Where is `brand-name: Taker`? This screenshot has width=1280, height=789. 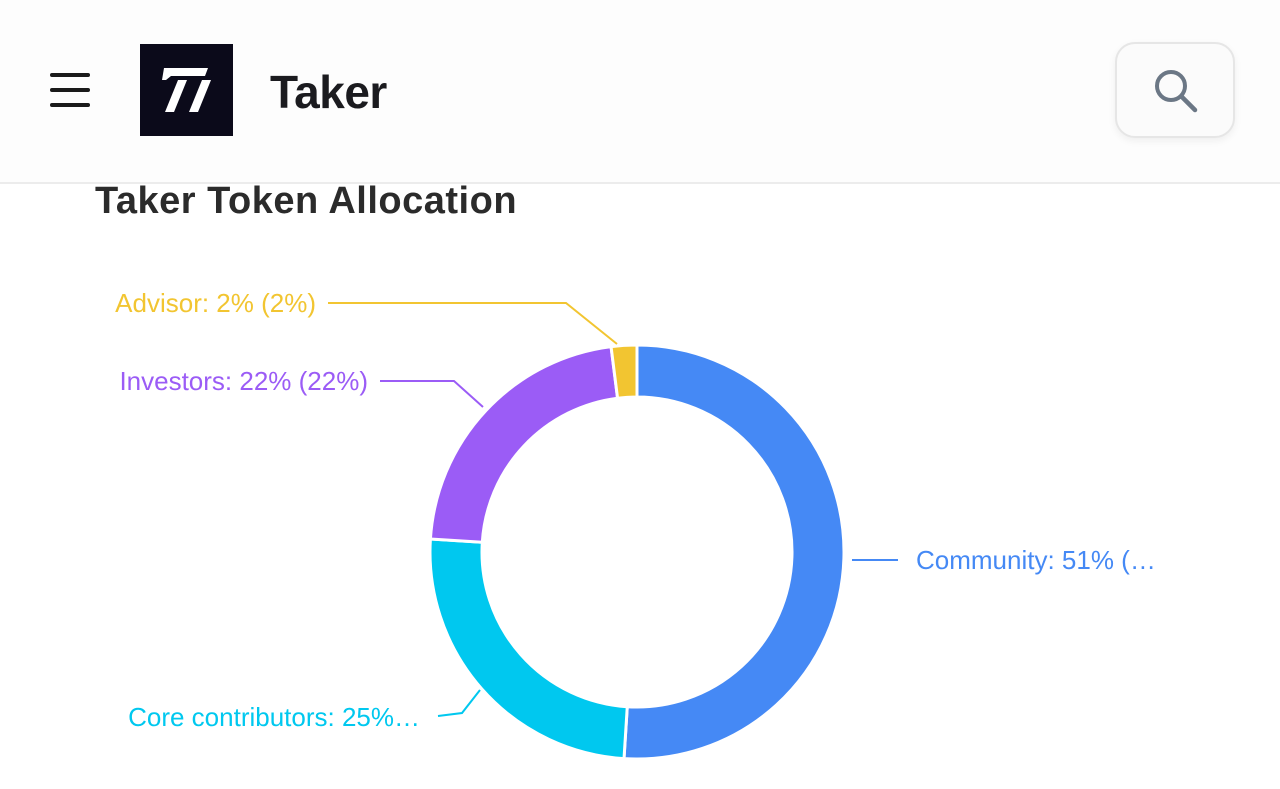 brand-name: Taker is located at coordinates (328, 92).